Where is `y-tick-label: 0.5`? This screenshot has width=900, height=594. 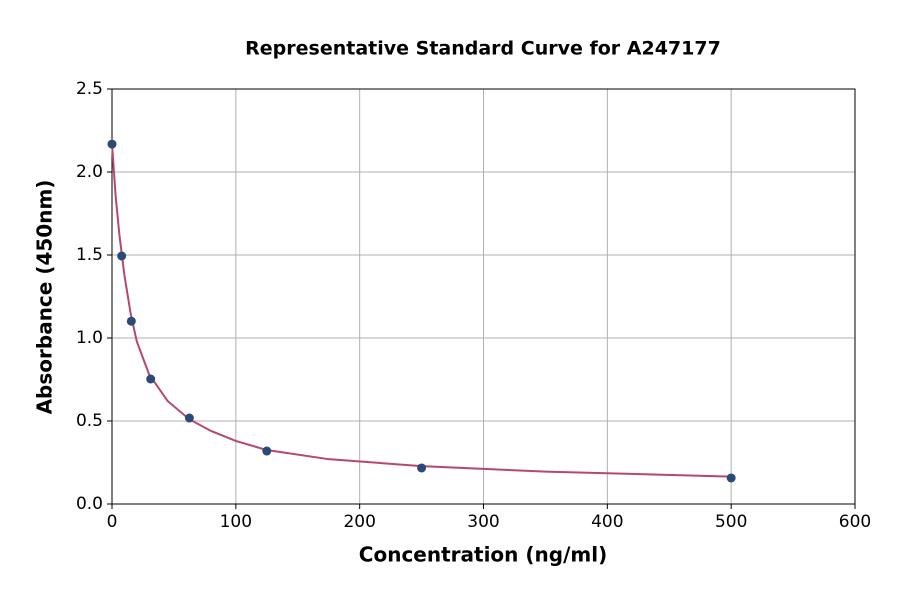 y-tick-label: 0.5 is located at coordinates (89, 421).